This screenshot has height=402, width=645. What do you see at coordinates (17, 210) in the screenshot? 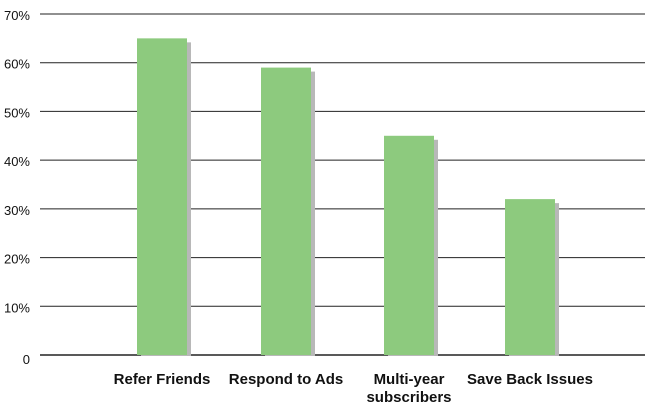
I see `y-tick-label: 30%` at bounding box center [17, 210].